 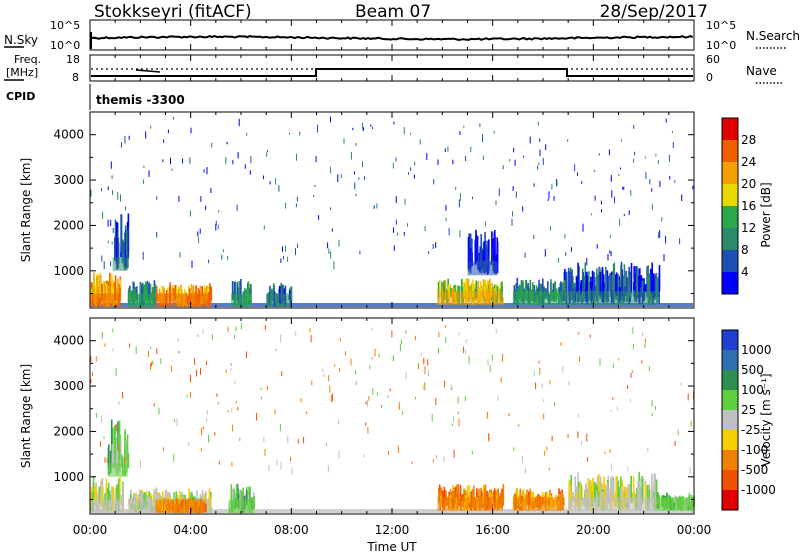 What do you see at coordinates (761, 71) in the screenshot?
I see `nave-label: Nave` at bounding box center [761, 71].